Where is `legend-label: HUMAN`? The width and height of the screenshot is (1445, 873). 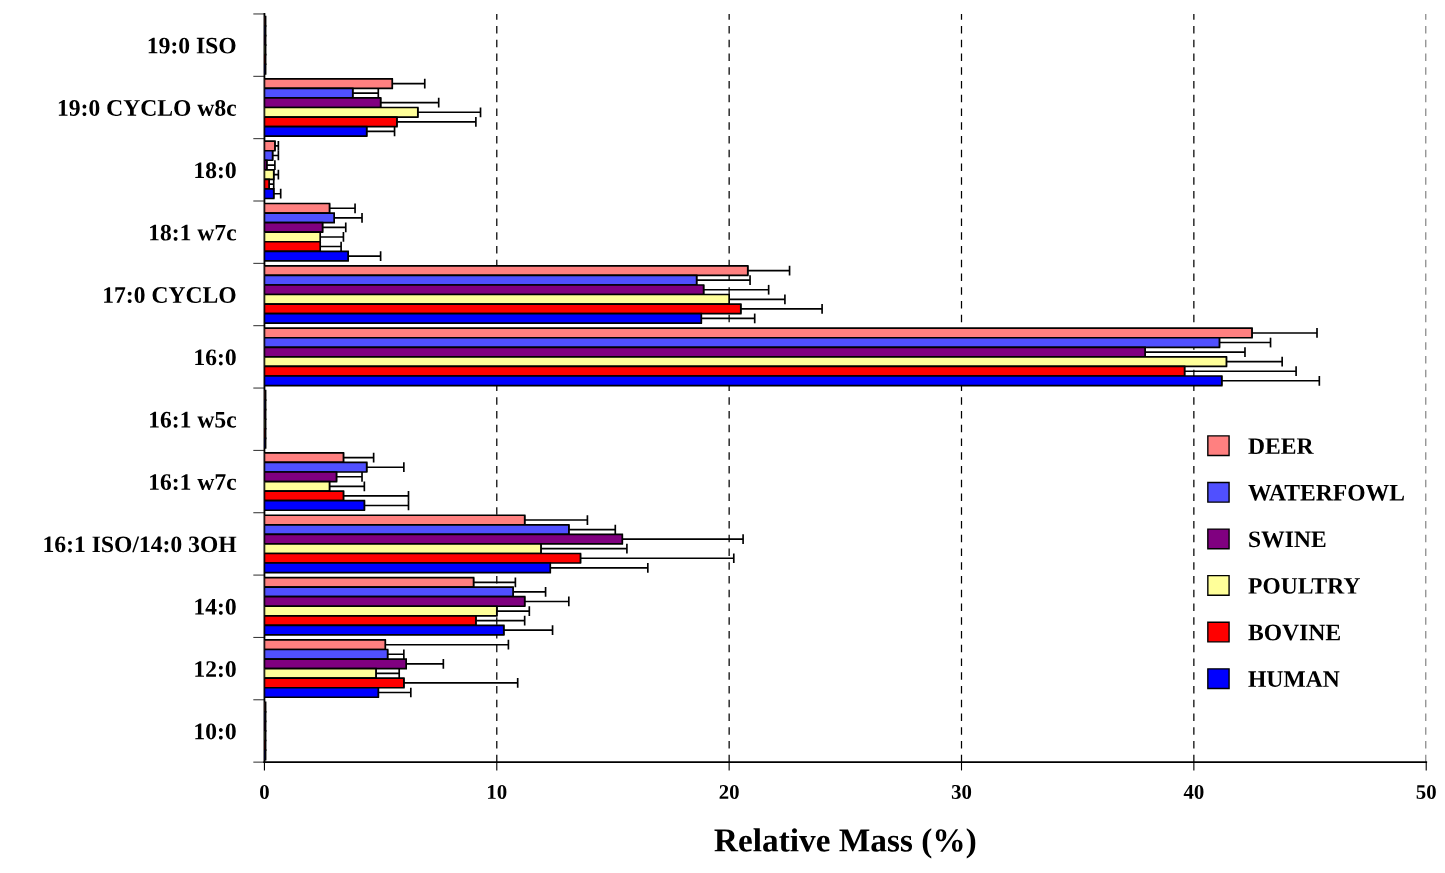 legend-label: HUMAN is located at coordinates (1294, 679).